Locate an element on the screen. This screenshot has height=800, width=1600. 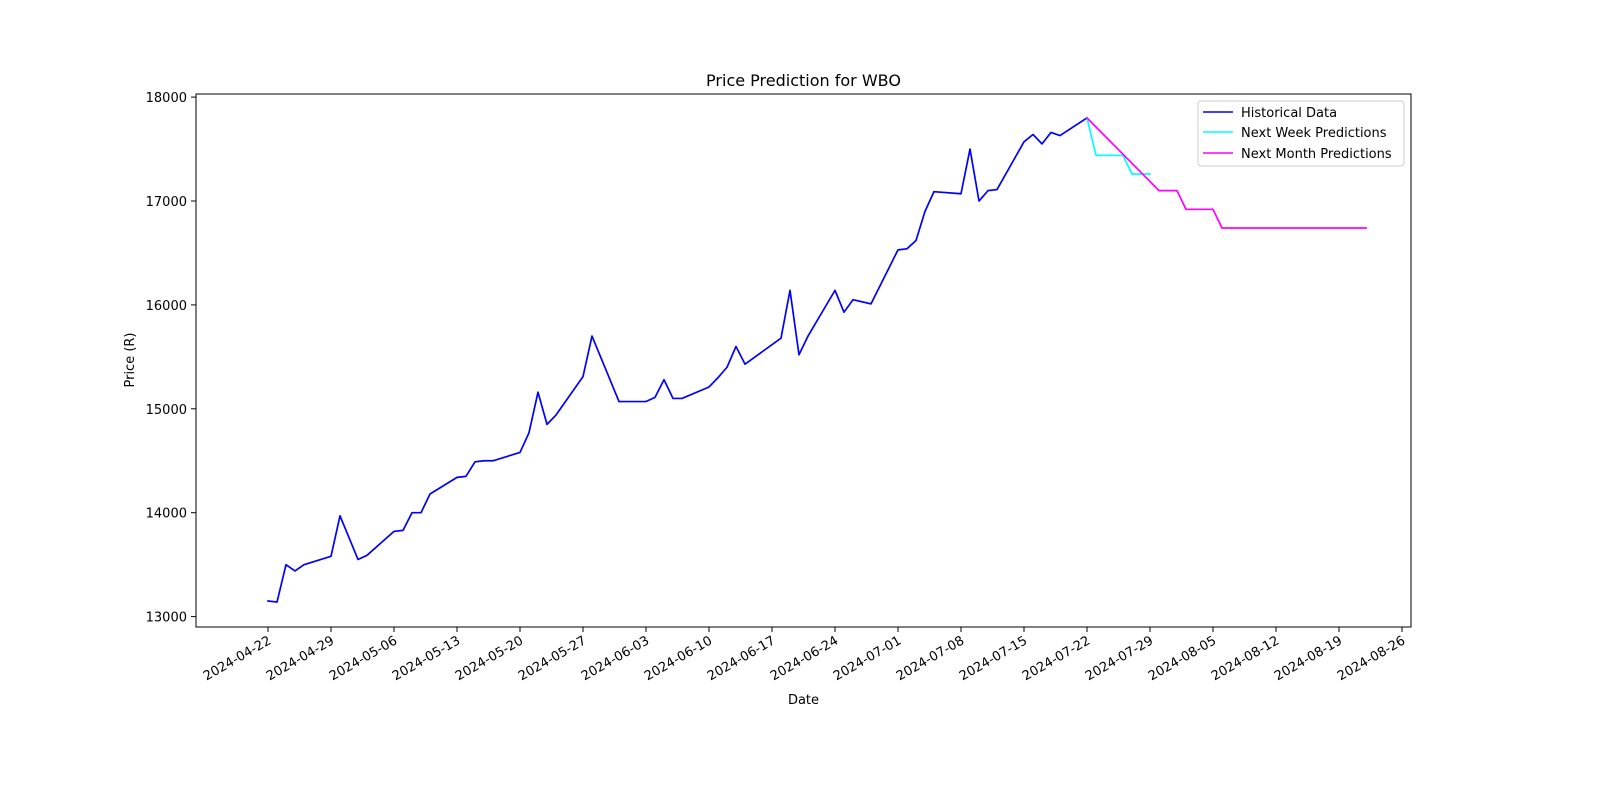
y-axis-ticks: 13000 14000 15000 16000 17000 18000 is located at coordinates (171, 358).